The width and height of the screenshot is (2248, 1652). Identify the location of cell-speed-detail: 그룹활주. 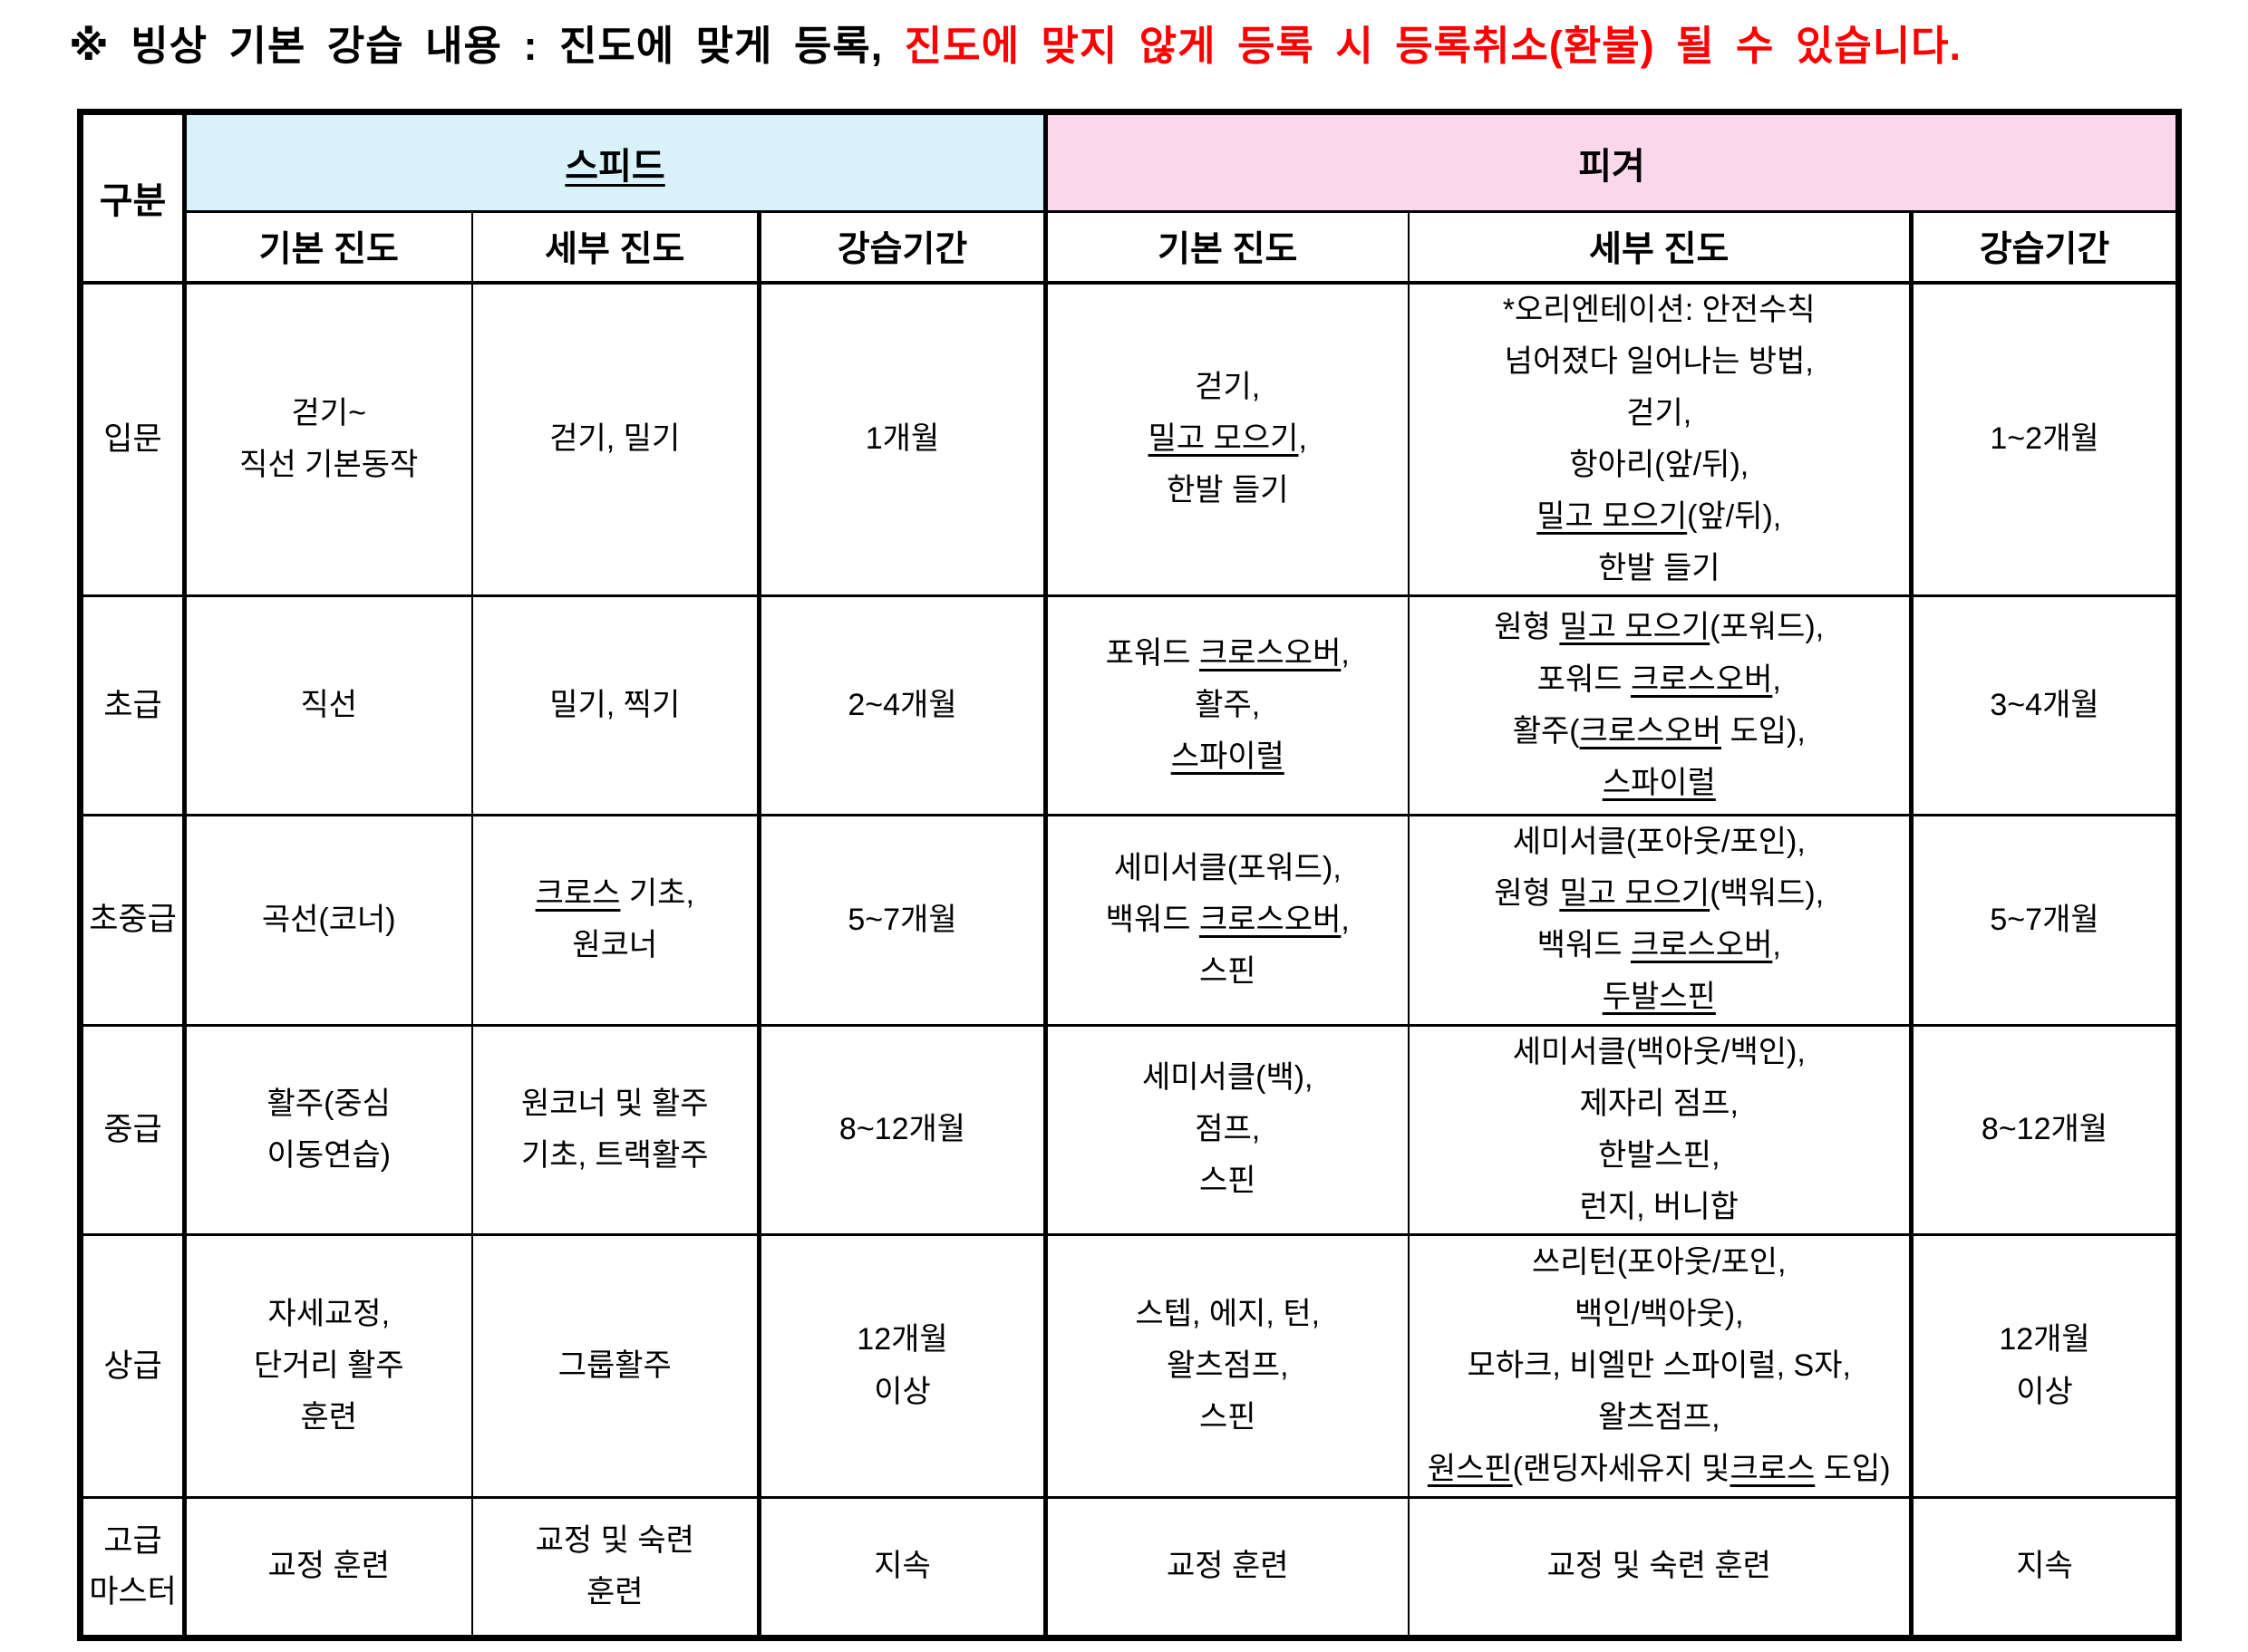
(615, 1365).